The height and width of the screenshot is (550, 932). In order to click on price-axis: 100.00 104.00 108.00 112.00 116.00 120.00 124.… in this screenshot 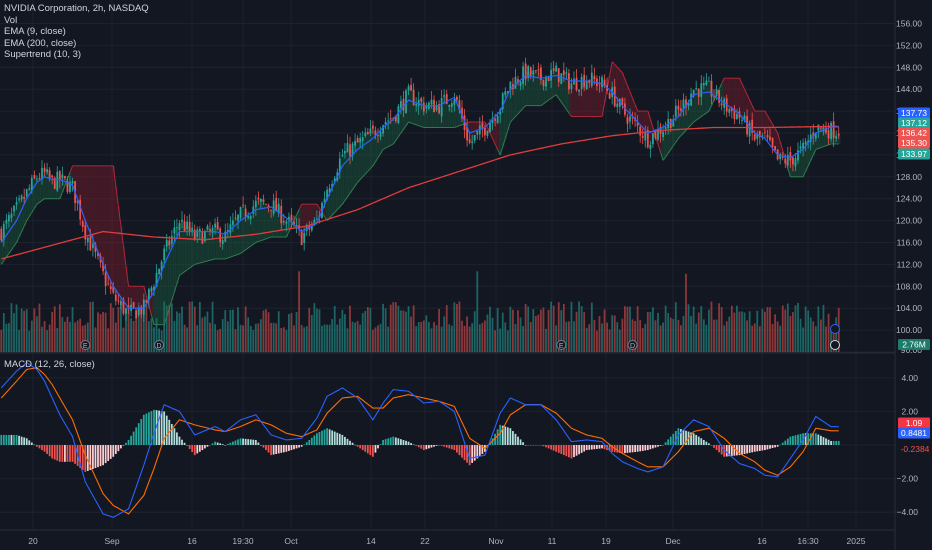, I will do `click(909, 267)`.